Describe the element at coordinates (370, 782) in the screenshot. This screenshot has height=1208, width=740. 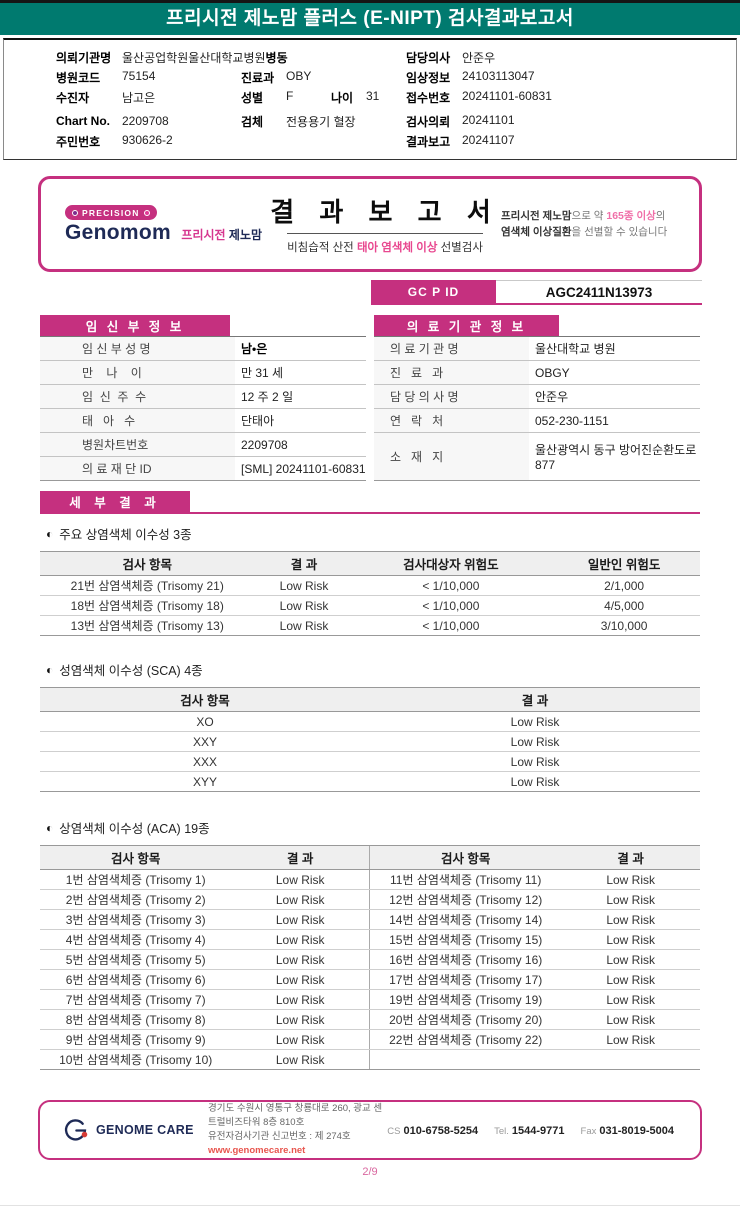
I see `table-row: XYY Low Risk` at that location.